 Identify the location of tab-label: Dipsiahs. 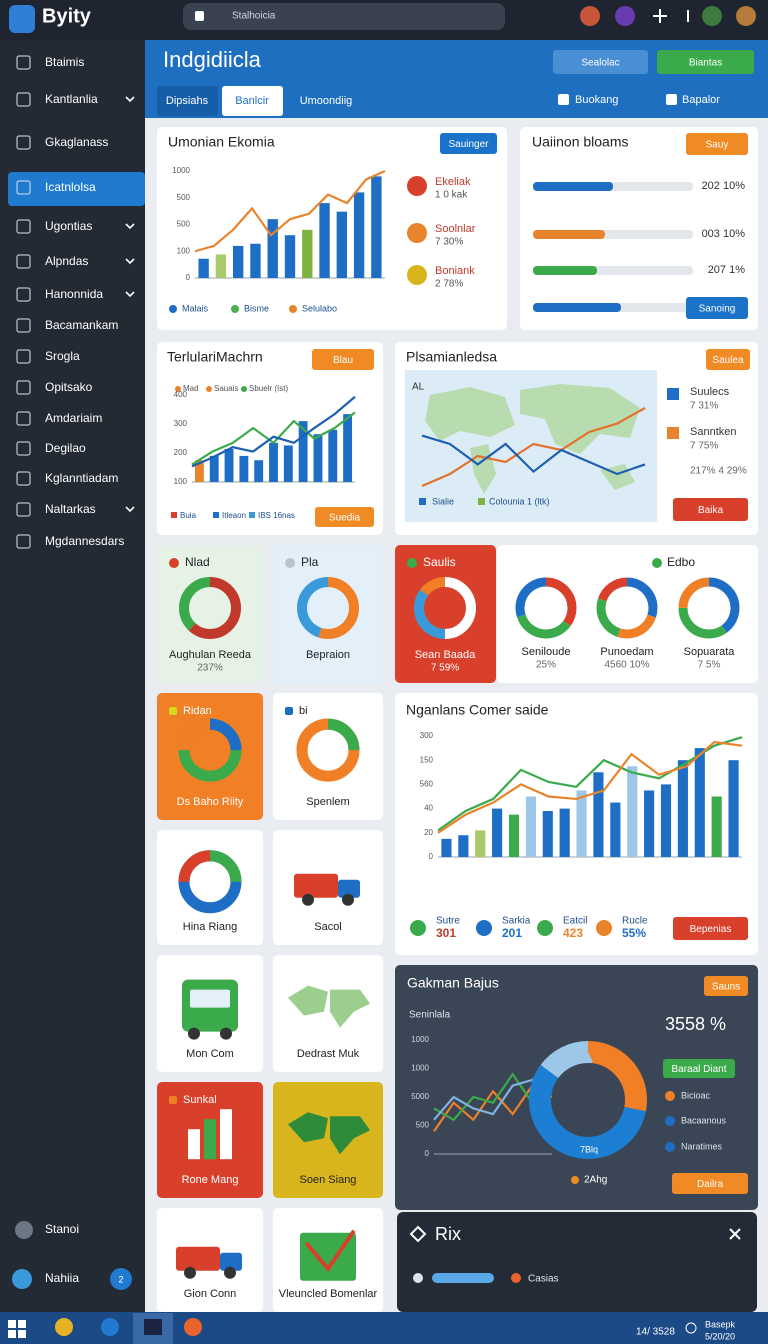
(187, 101).